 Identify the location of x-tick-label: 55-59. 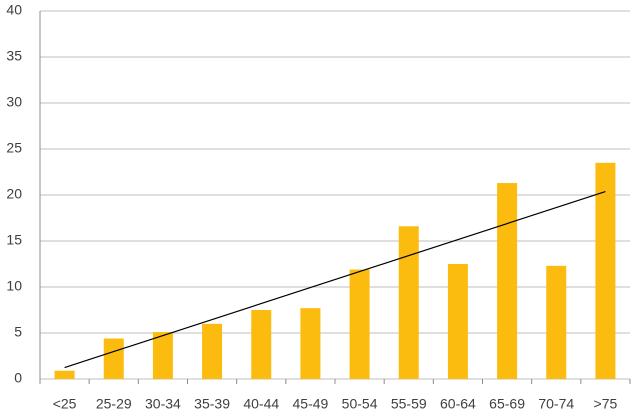
(409, 404).